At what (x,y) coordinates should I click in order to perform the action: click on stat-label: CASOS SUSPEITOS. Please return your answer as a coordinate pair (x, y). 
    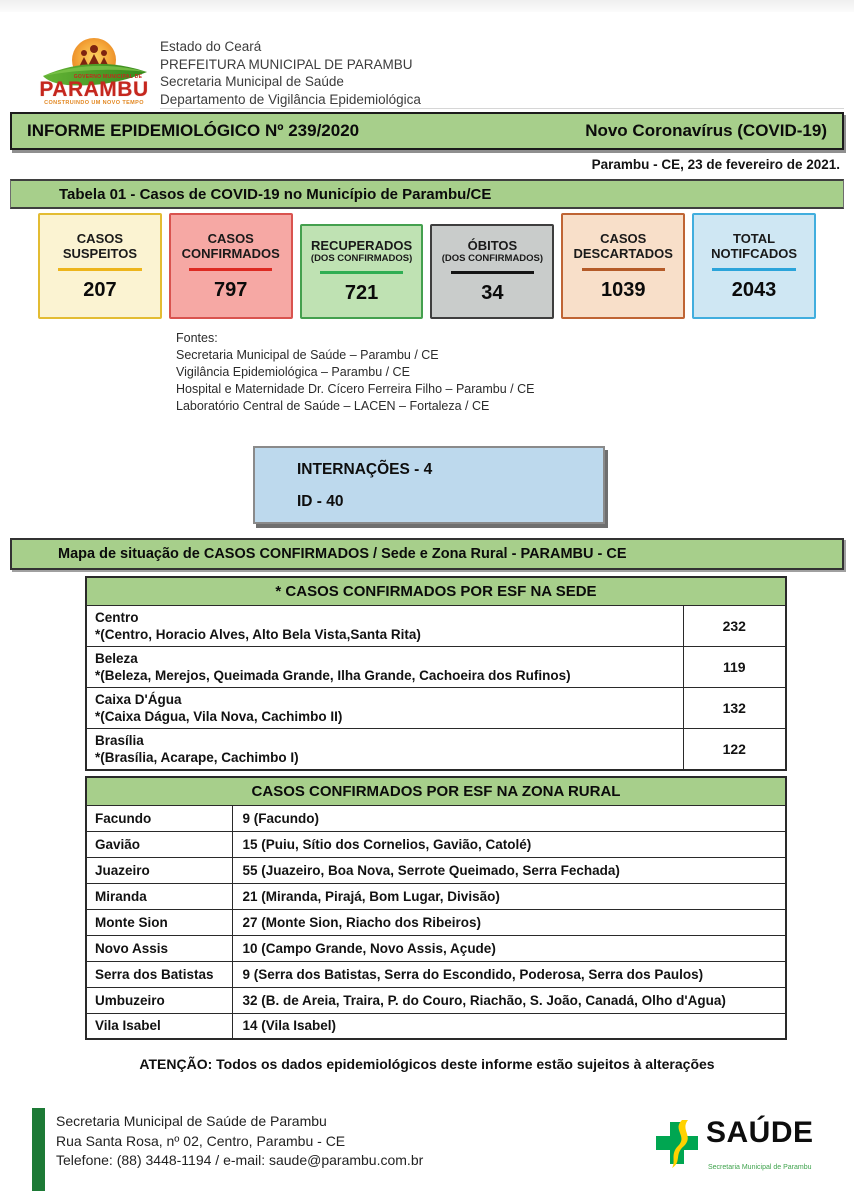
    Looking at the image, I should click on (99, 245).